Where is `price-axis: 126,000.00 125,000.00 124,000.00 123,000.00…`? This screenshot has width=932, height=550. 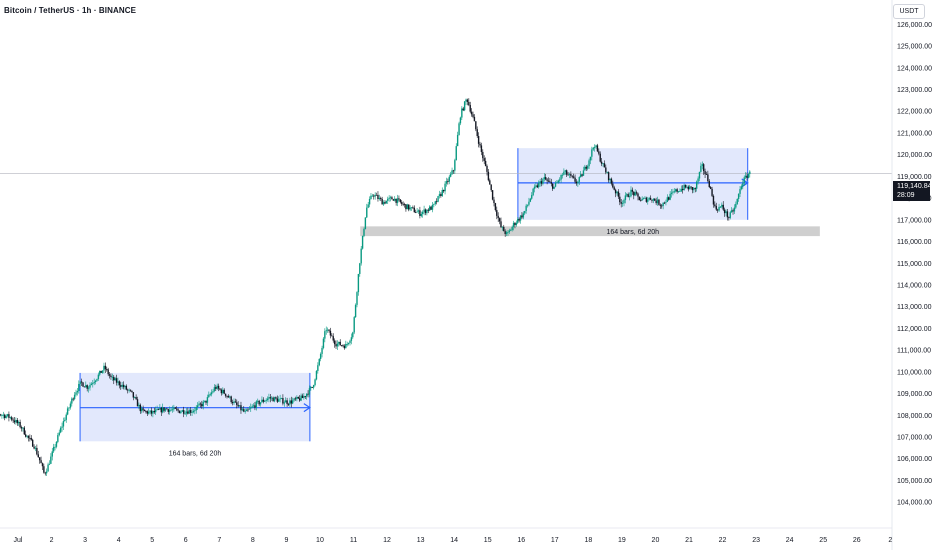
price-axis: 126,000.00 125,000.00 124,000.00 123,000.00… is located at coordinates (914, 264).